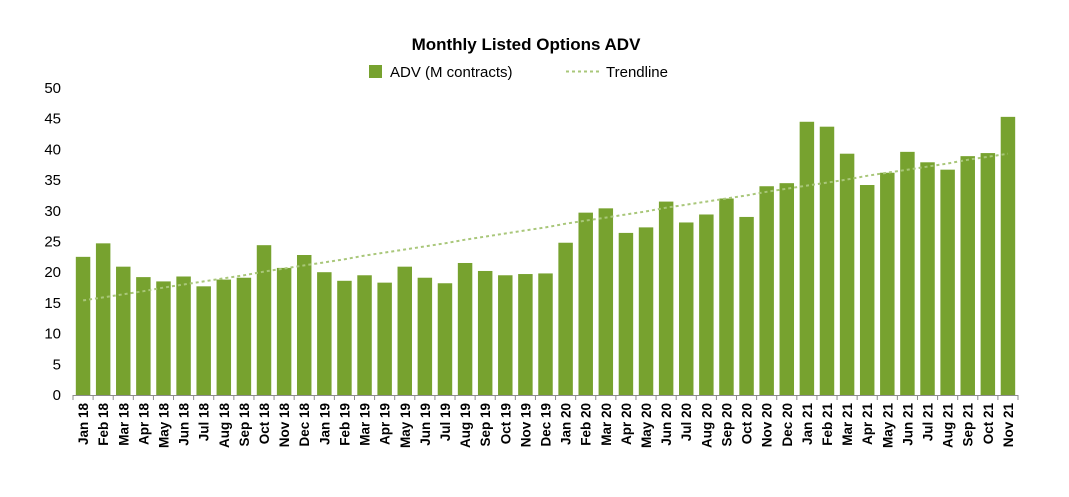 This screenshot has height=497, width=1069. Describe the element at coordinates (52, 149) in the screenshot. I see `y-tick-label: 40` at that location.